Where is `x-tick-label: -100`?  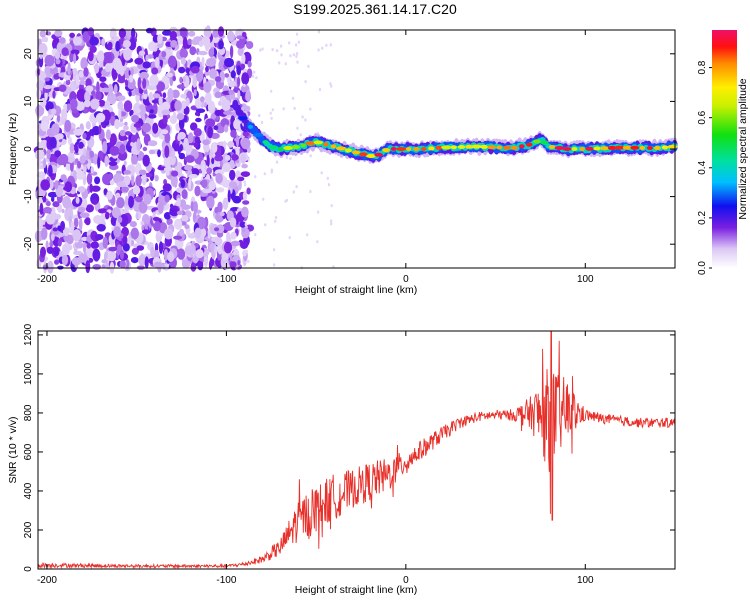
x-tick-label: -100 is located at coordinates (226, 279).